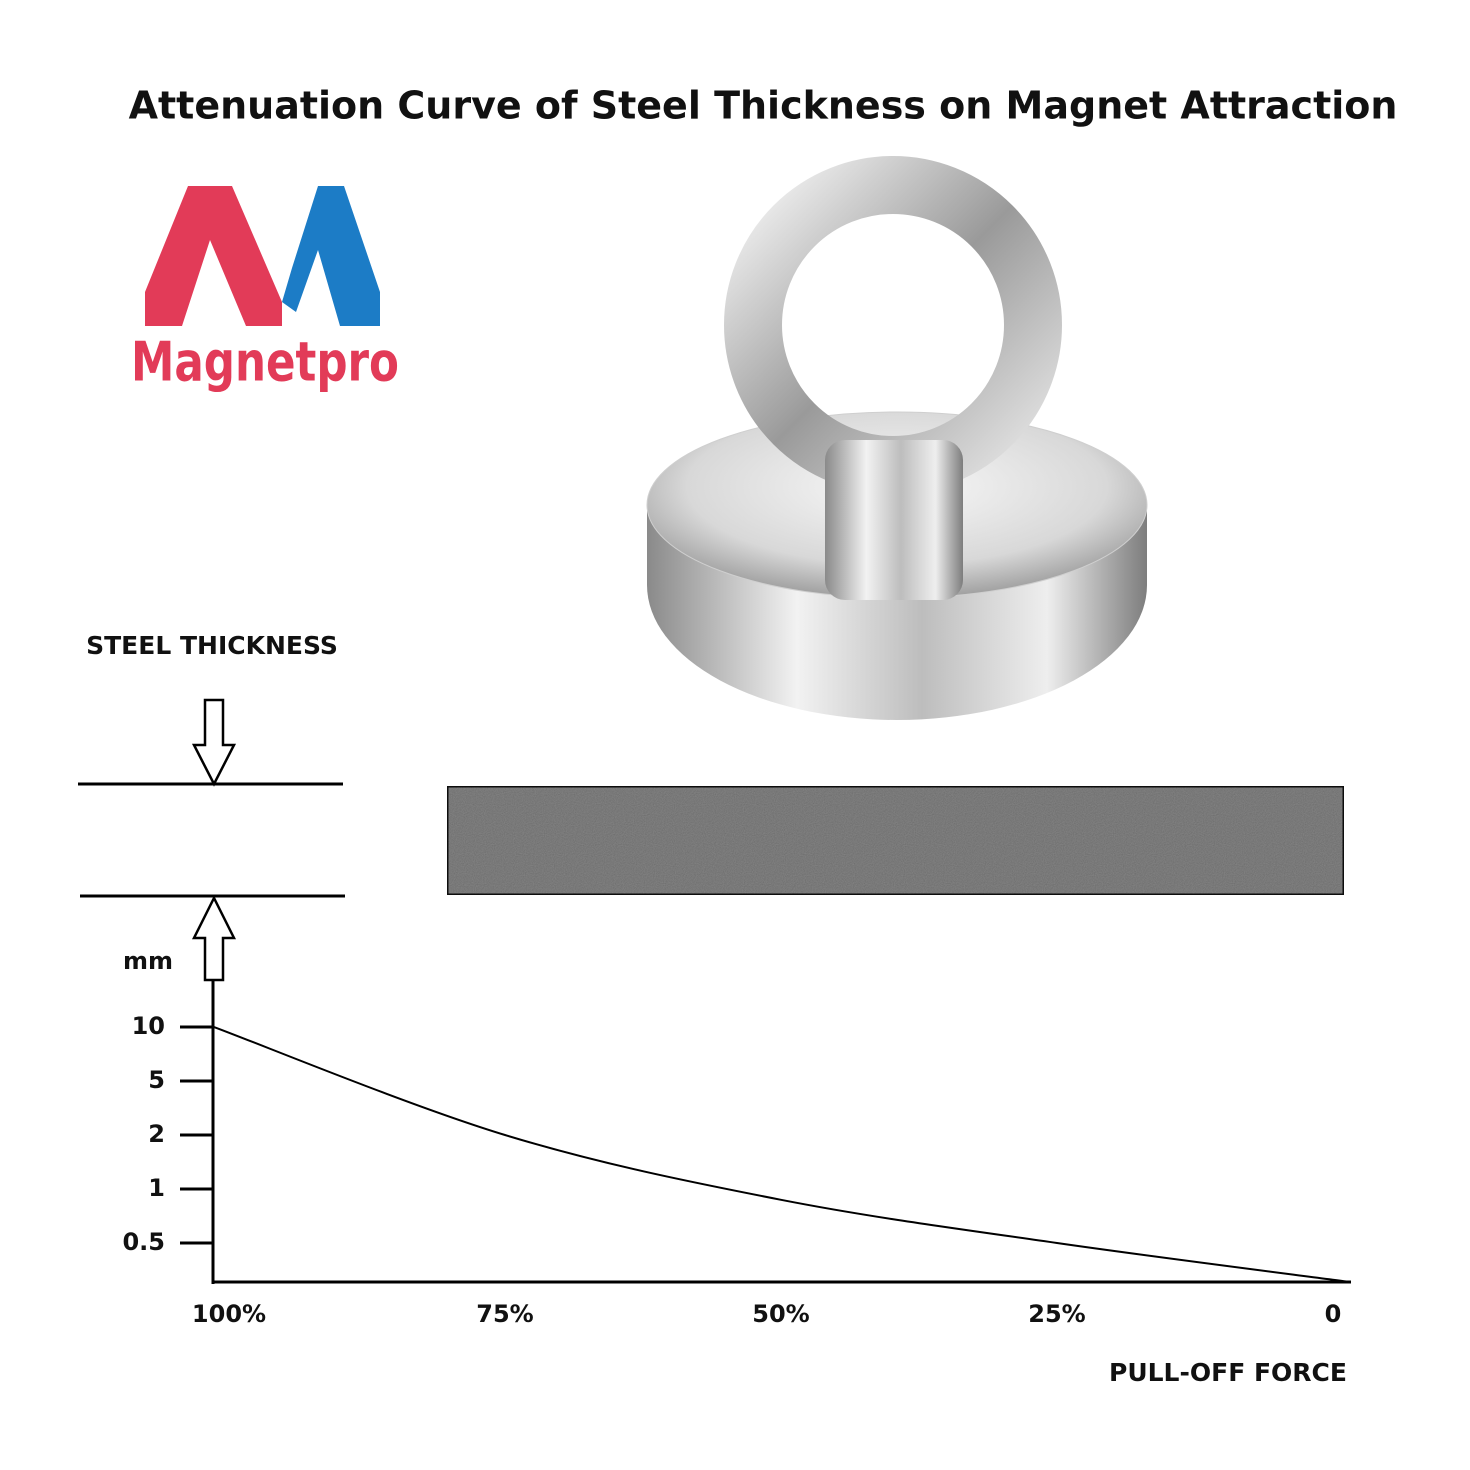 The width and height of the screenshot is (1470, 1470). I want to click on x-tick-label: 100%, so click(229, 1314).